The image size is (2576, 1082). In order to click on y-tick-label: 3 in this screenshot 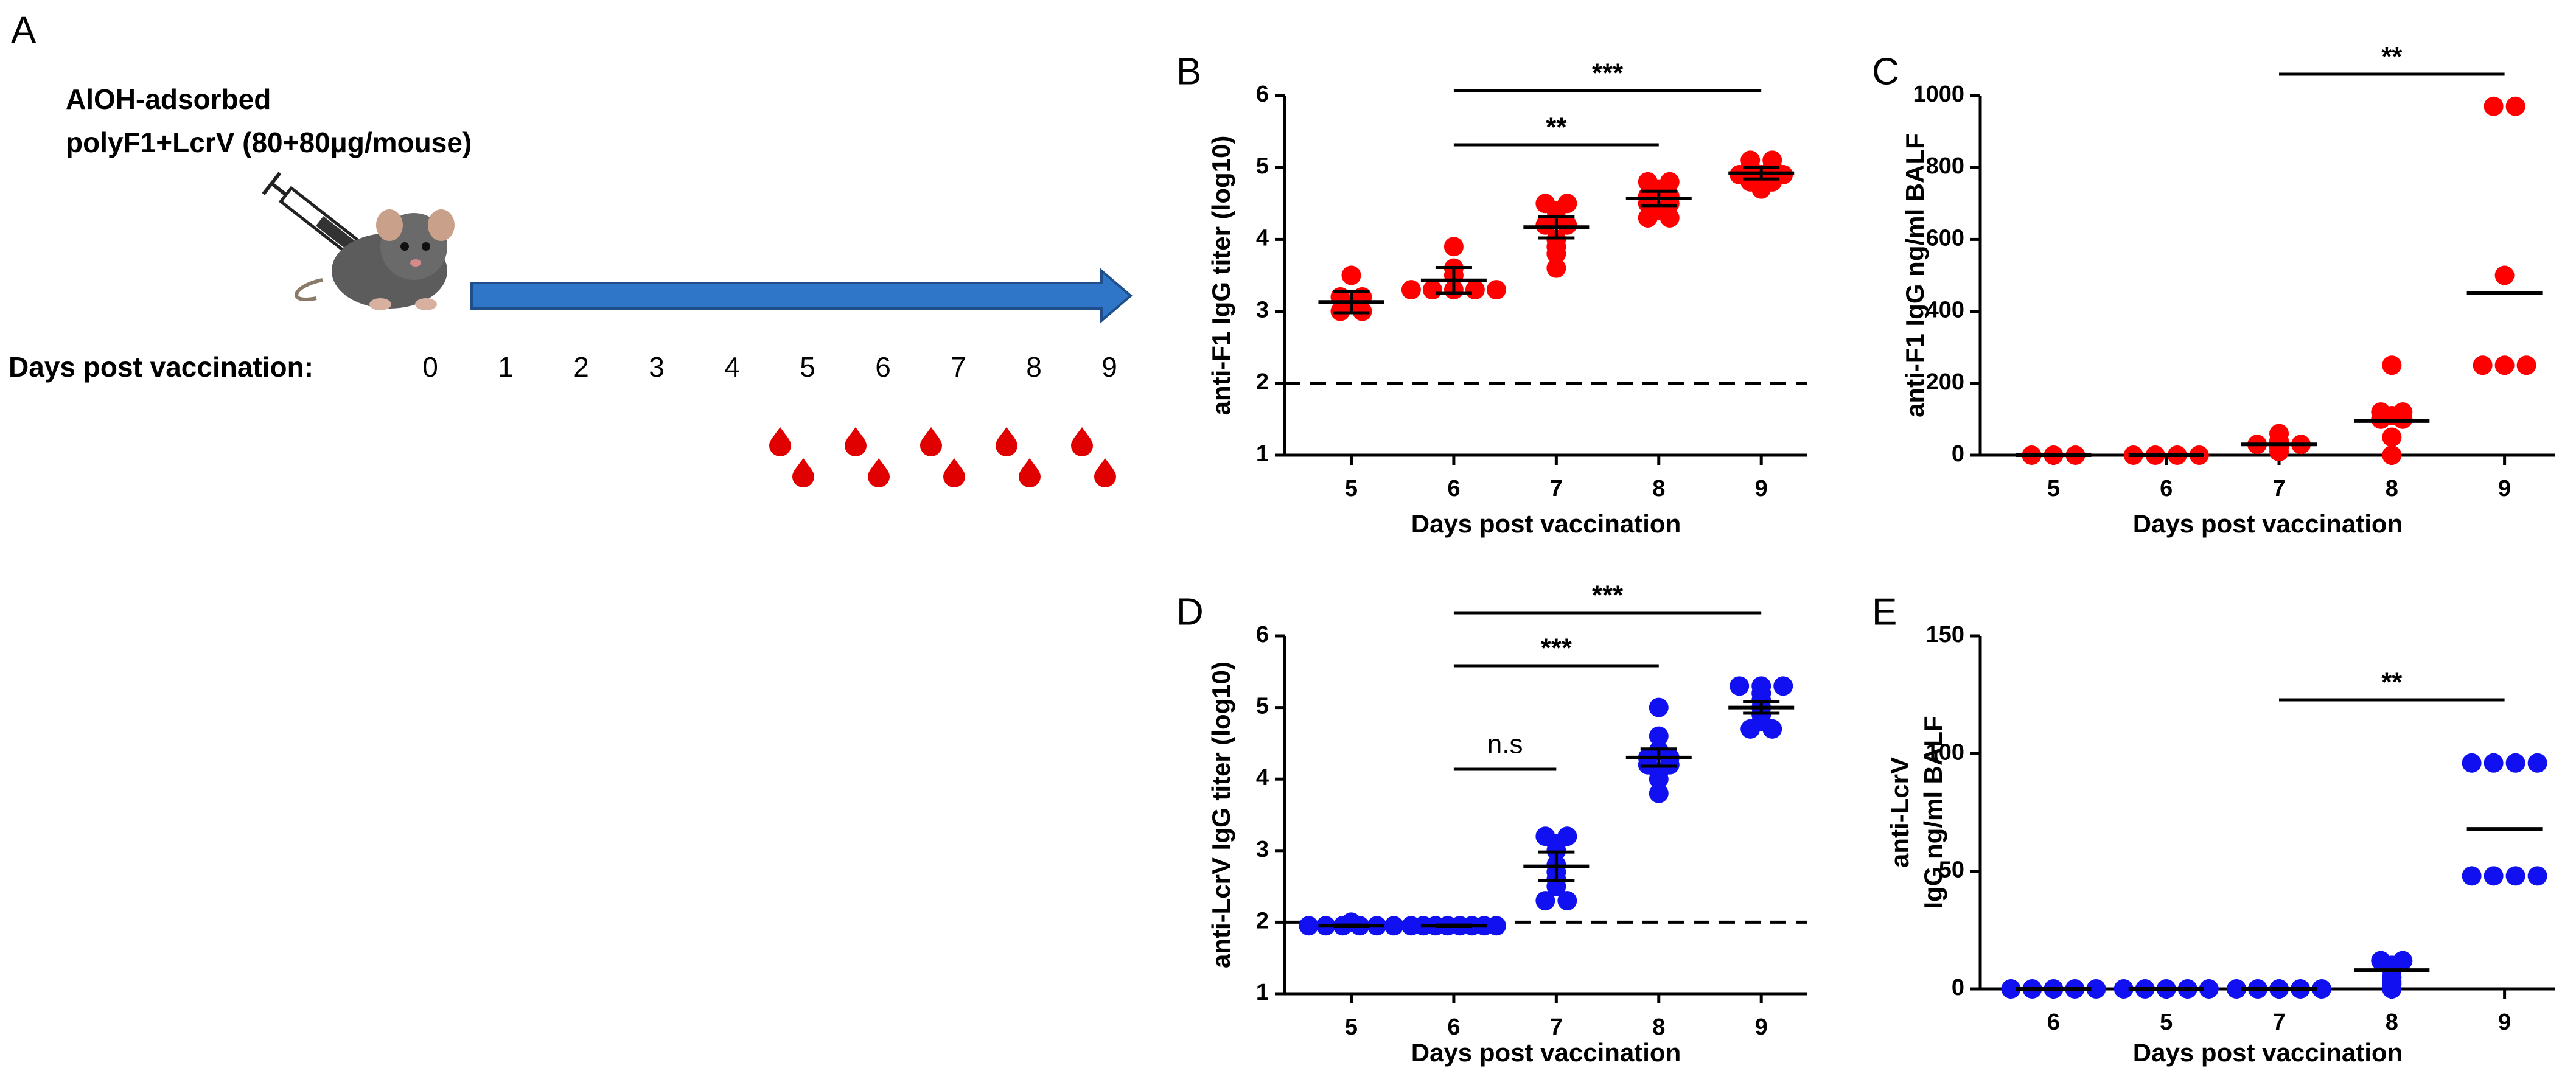, I will do `click(1262, 310)`.